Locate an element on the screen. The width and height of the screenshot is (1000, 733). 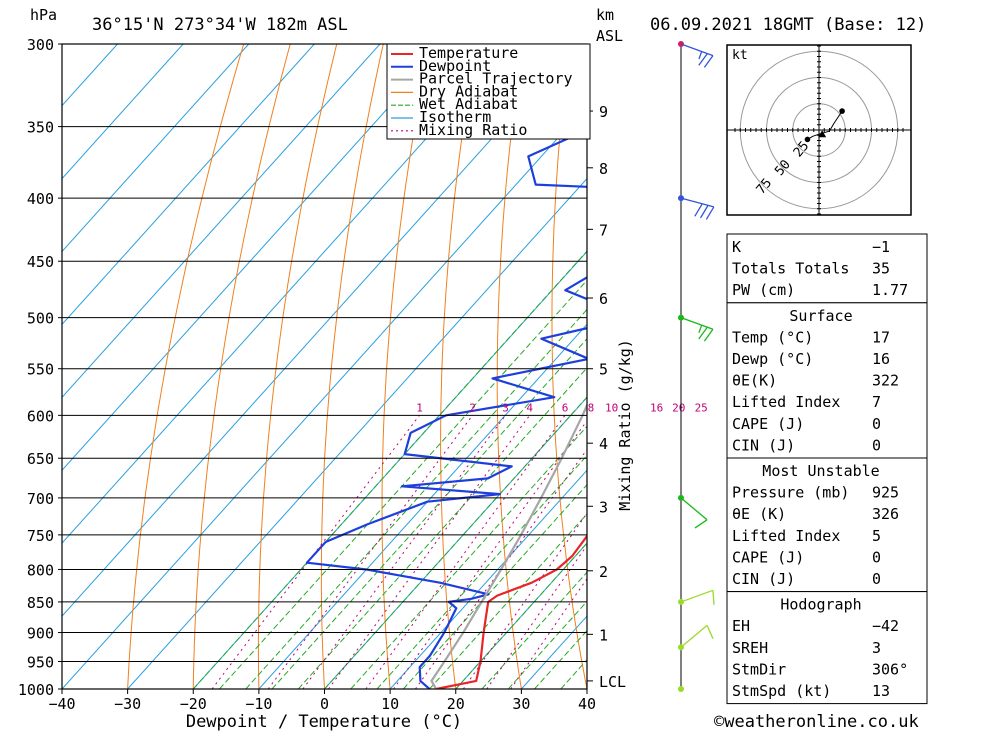
general-indices-box is located at coordinates (827, 268).